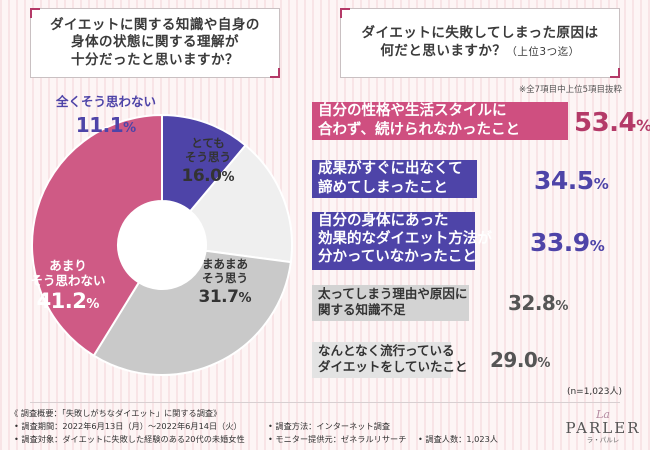  What do you see at coordinates (603, 414) in the screenshot?
I see `logo-script: La` at bounding box center [603, 414].